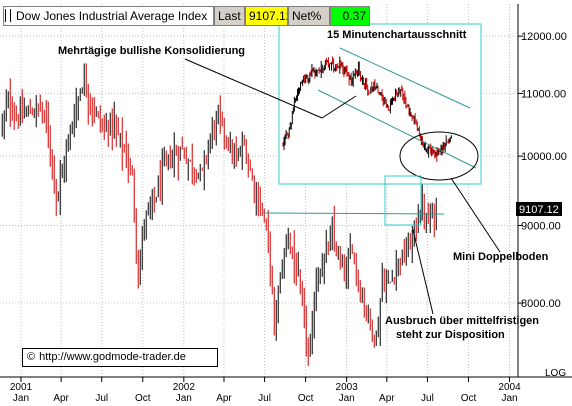 The height and width of the screenshot is (406, 572). Describe the element at coordinates (397, 35) in the screenshot. I see `annotation-inset-title: 15 Minutenchartausschnitt` at that location.